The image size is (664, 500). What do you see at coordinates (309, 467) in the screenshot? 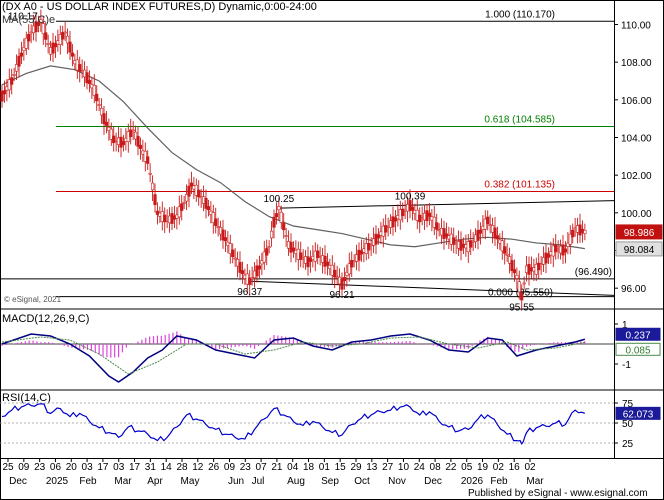
I see `time-day-label: 18` at bounding box center [309, 467].